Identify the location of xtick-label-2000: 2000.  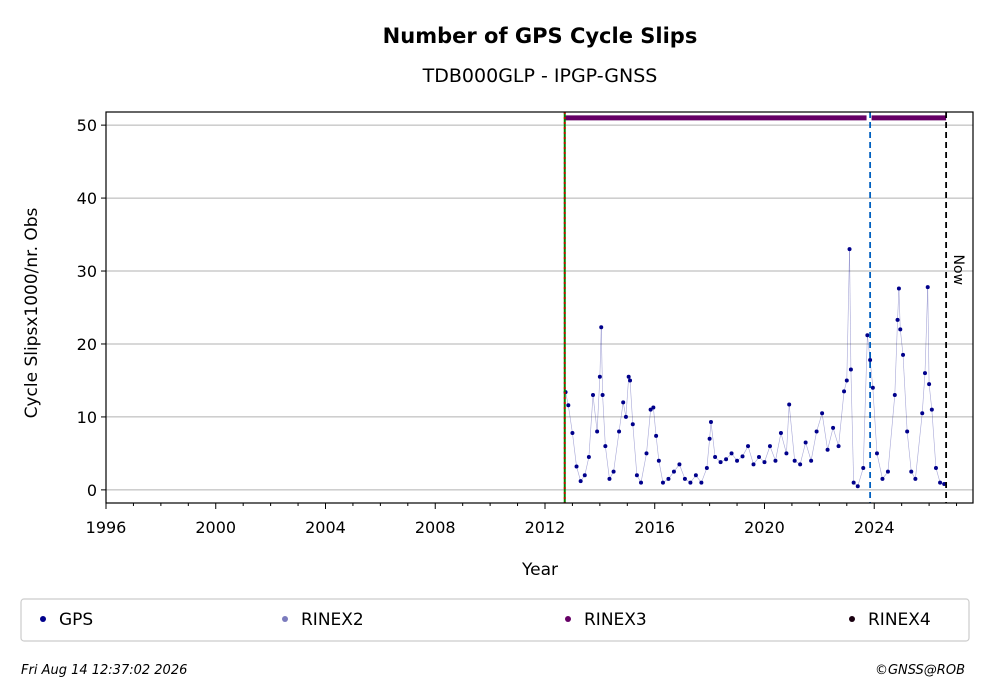
(215, 527).